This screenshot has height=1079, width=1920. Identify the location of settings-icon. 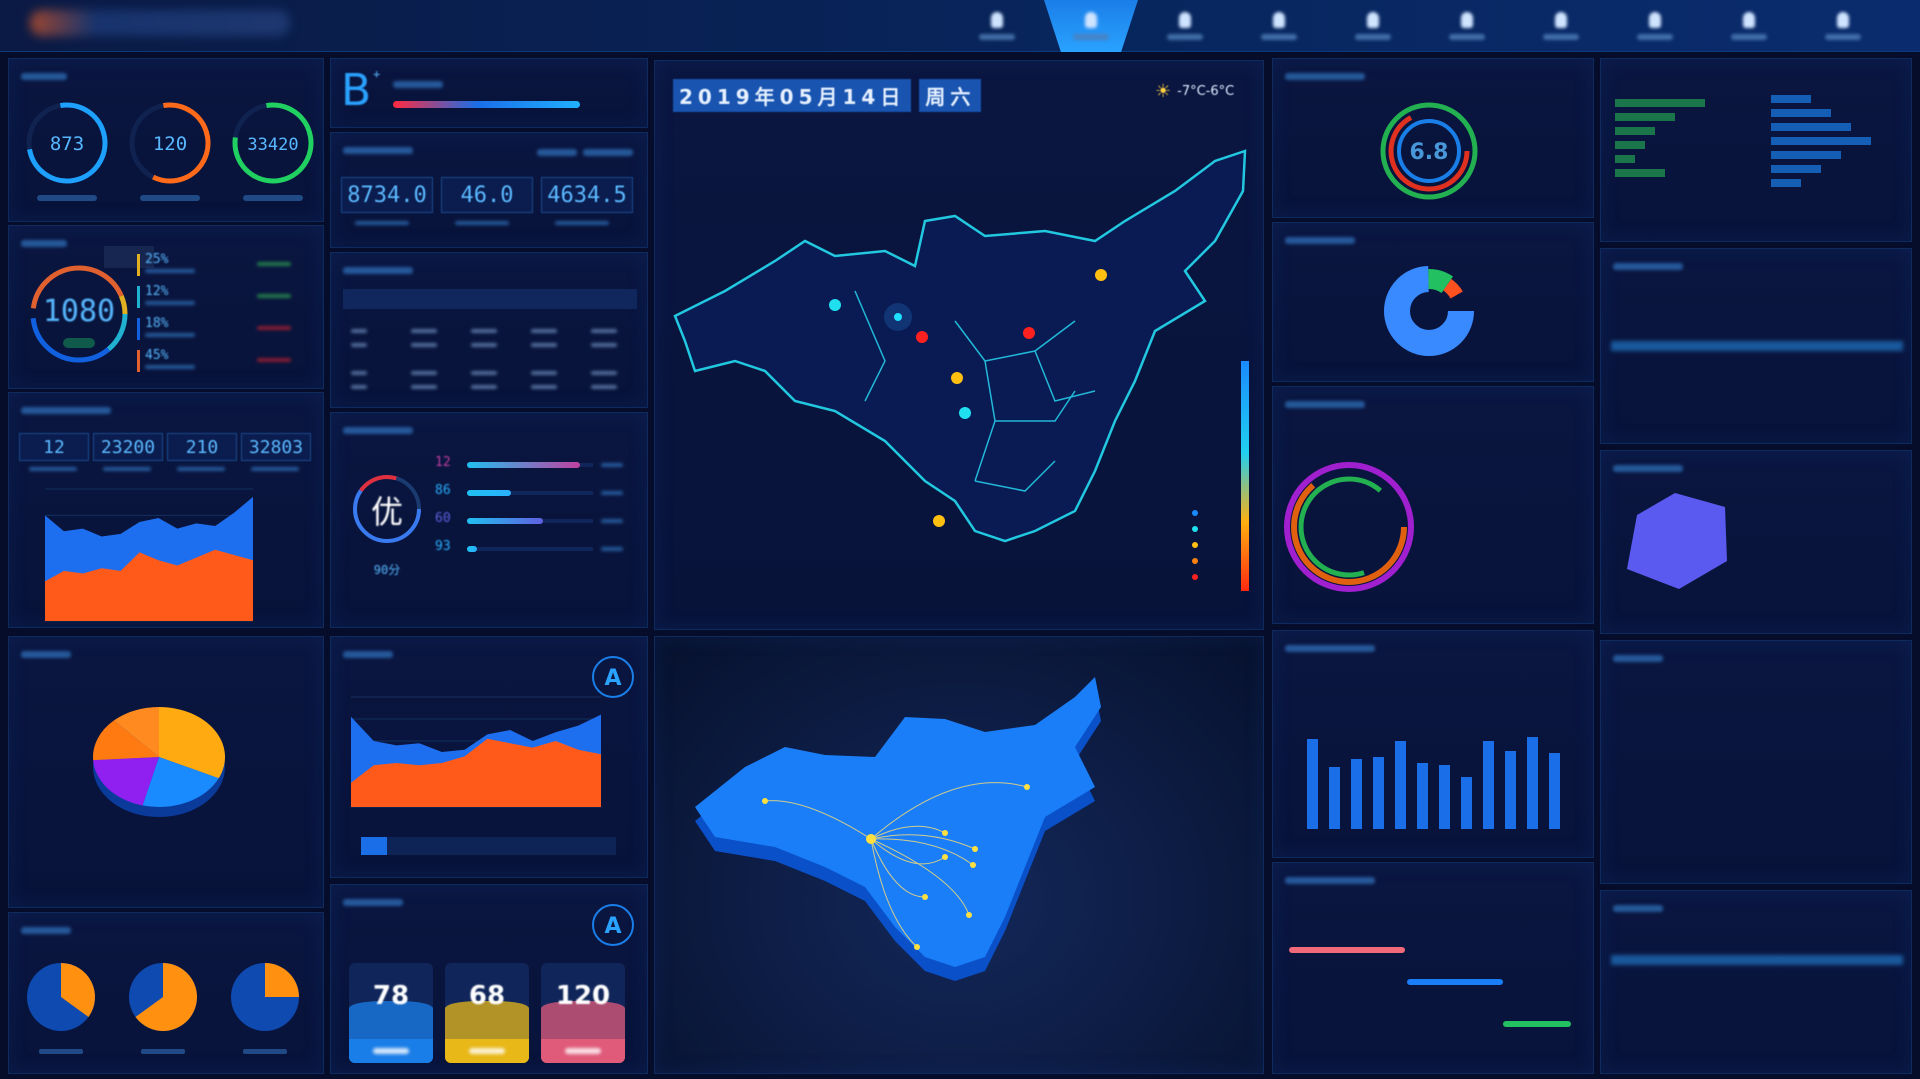
(1843, 20).